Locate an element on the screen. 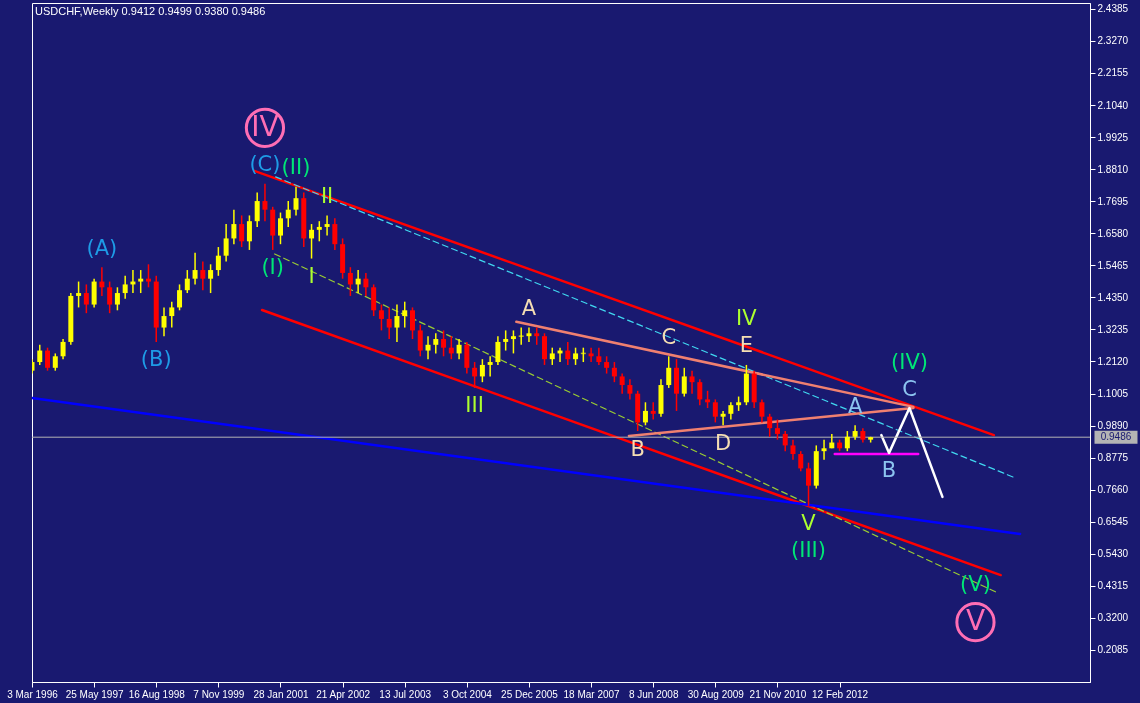 The image size is (1140, 703). y-tick-label: 0.5430 is located at coordinates (1113, 554).